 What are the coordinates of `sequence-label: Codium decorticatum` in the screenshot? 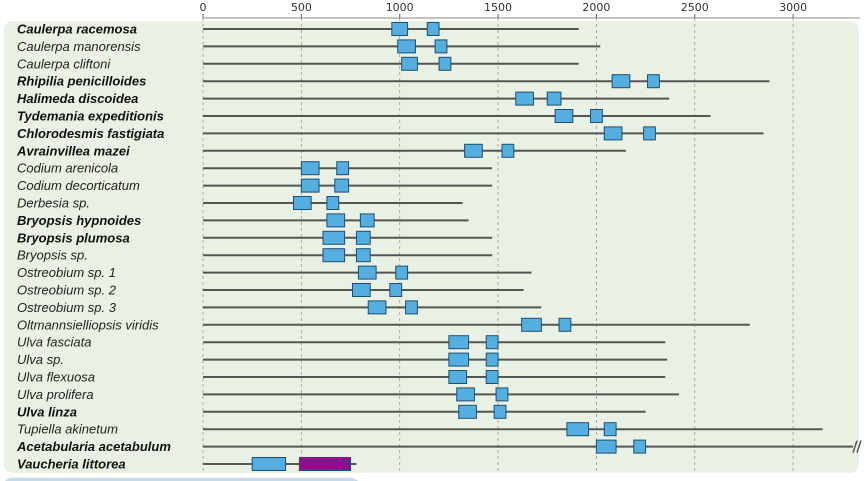 It's located at (78, 185).